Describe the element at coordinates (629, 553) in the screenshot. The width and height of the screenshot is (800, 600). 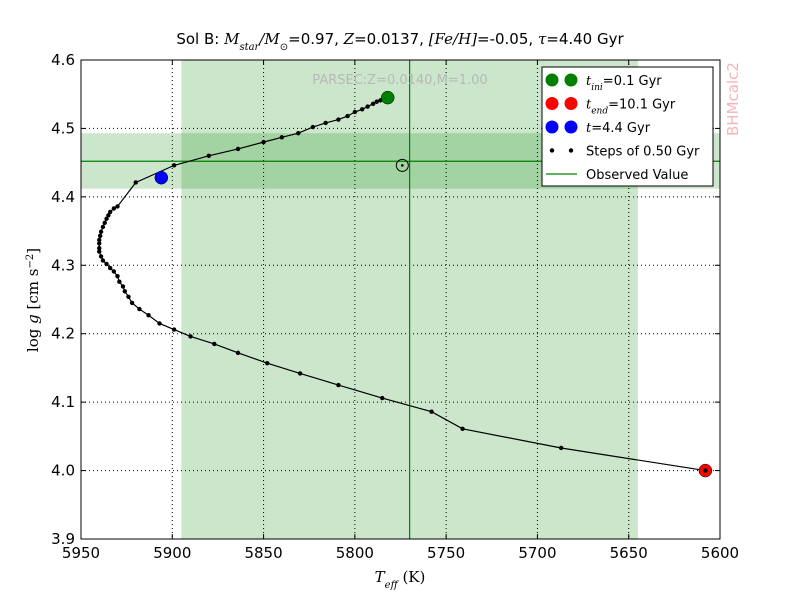
I see `x-tick-label: 5650` at that location.